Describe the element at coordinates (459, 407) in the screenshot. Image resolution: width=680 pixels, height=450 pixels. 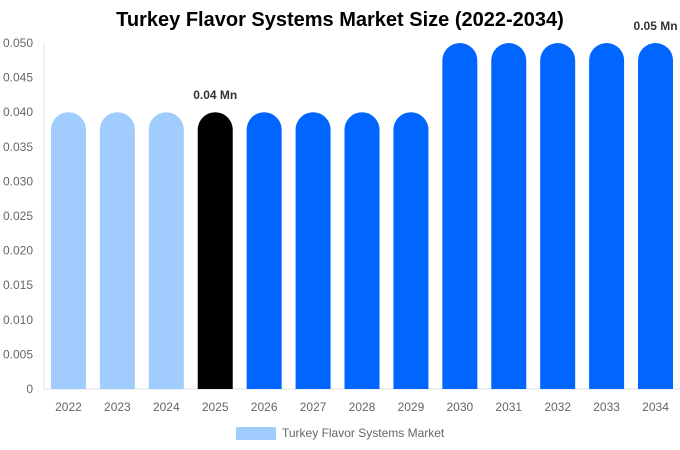
I see `x-tick-label: 2030` at that location.